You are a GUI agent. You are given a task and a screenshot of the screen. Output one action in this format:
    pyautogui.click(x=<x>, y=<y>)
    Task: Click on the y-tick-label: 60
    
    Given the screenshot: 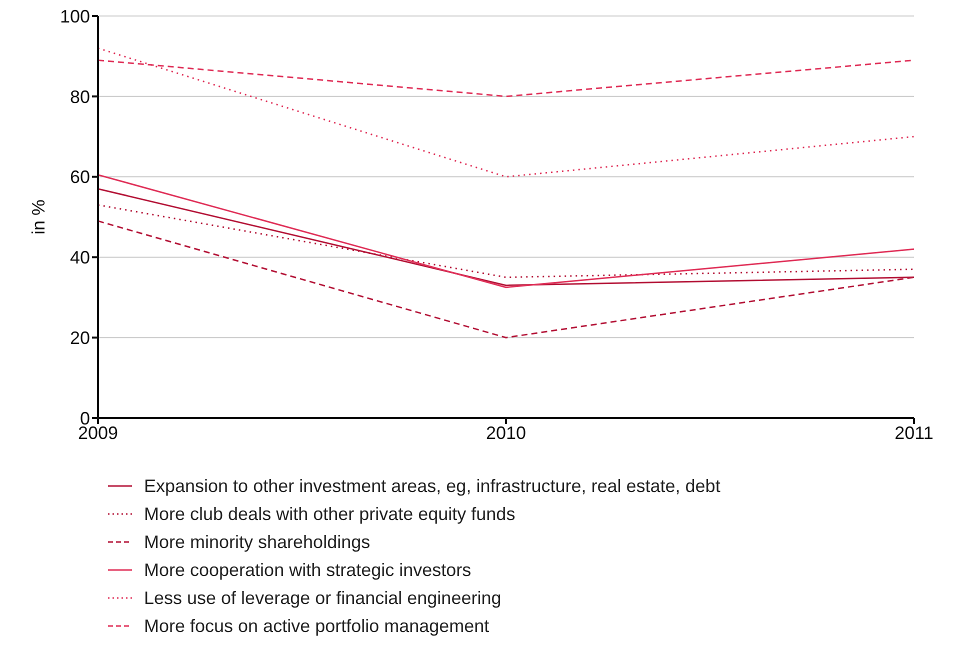 What is the action you would take?
    pyautogui.click(x=80, y=177)
    